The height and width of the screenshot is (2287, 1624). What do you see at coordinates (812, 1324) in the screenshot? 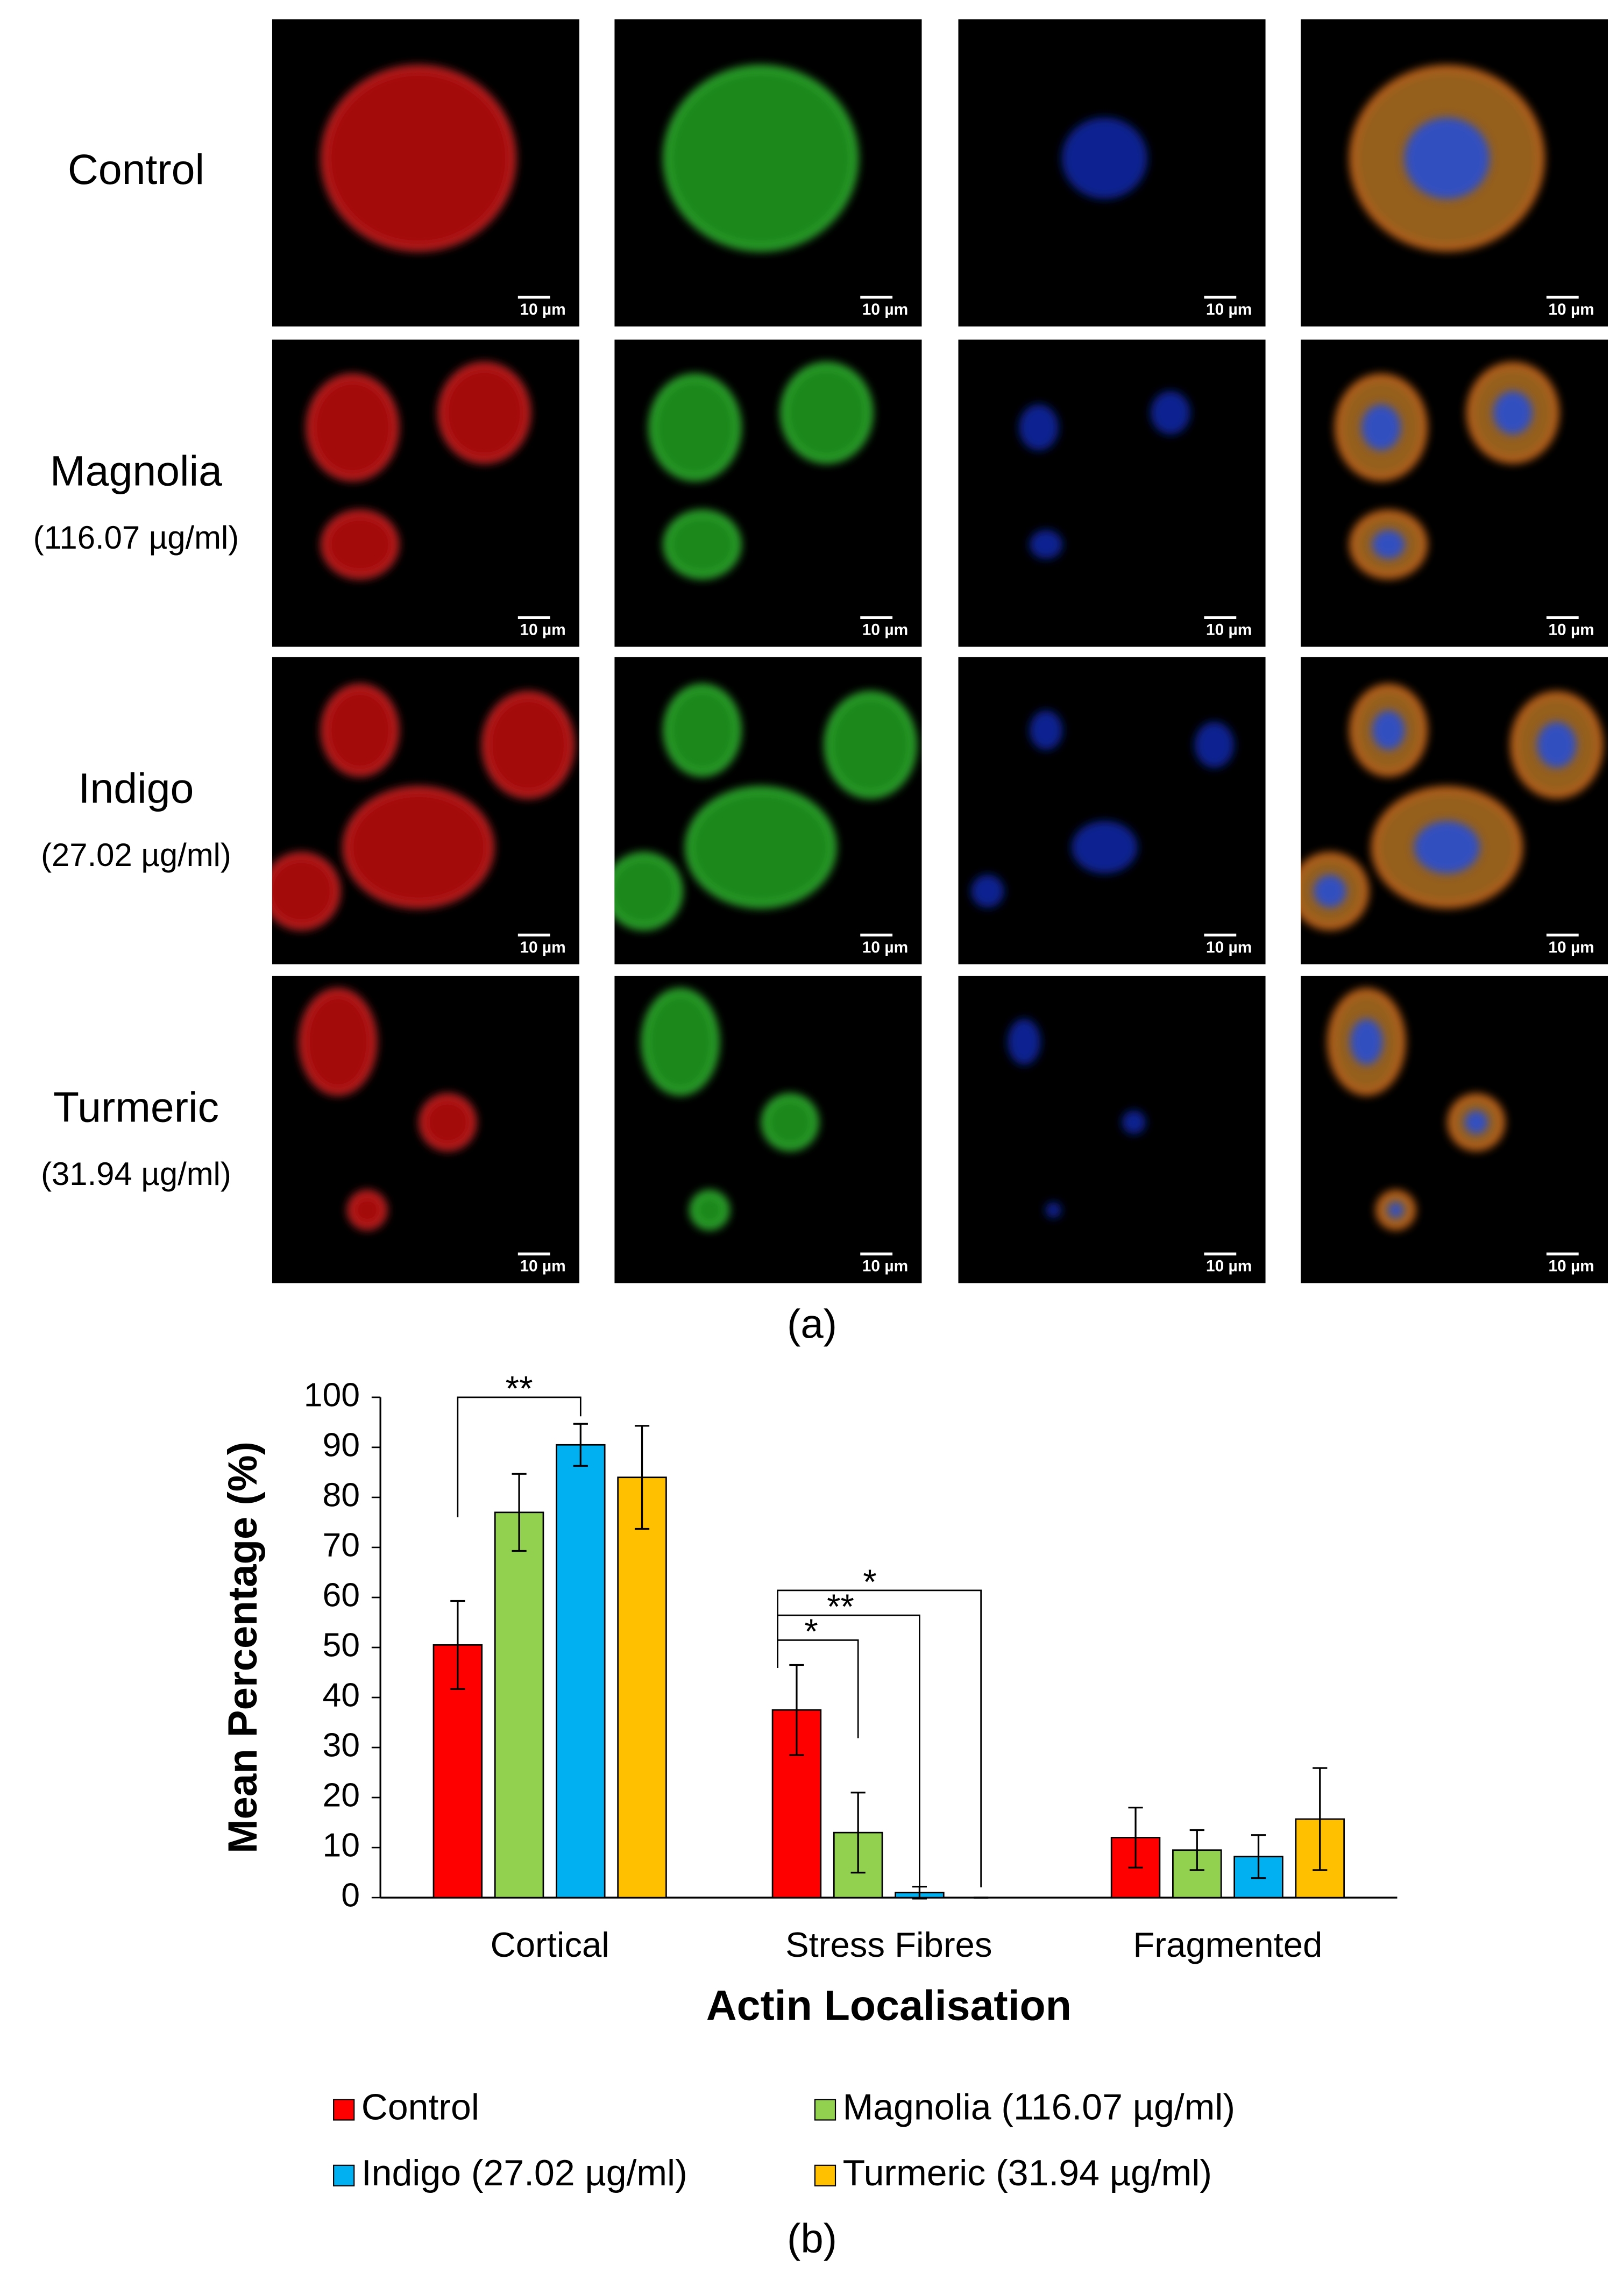
I see `caption-a: (a)` at bounding box center [812, 1324].